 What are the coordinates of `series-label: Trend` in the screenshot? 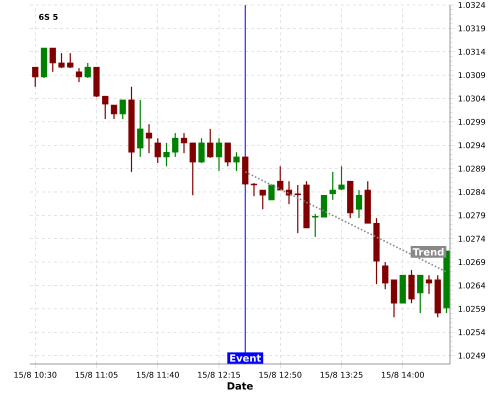 It's located at (428, 252).